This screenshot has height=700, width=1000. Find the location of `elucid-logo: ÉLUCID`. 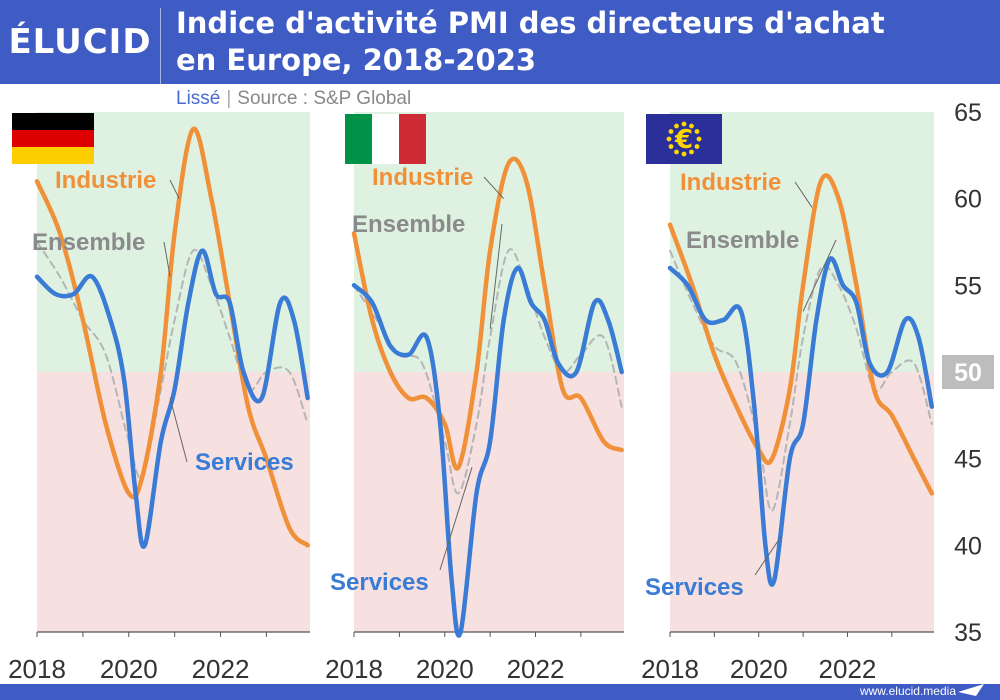

elucid-logo: ÉLUCID is located at coordinates (80, 42).